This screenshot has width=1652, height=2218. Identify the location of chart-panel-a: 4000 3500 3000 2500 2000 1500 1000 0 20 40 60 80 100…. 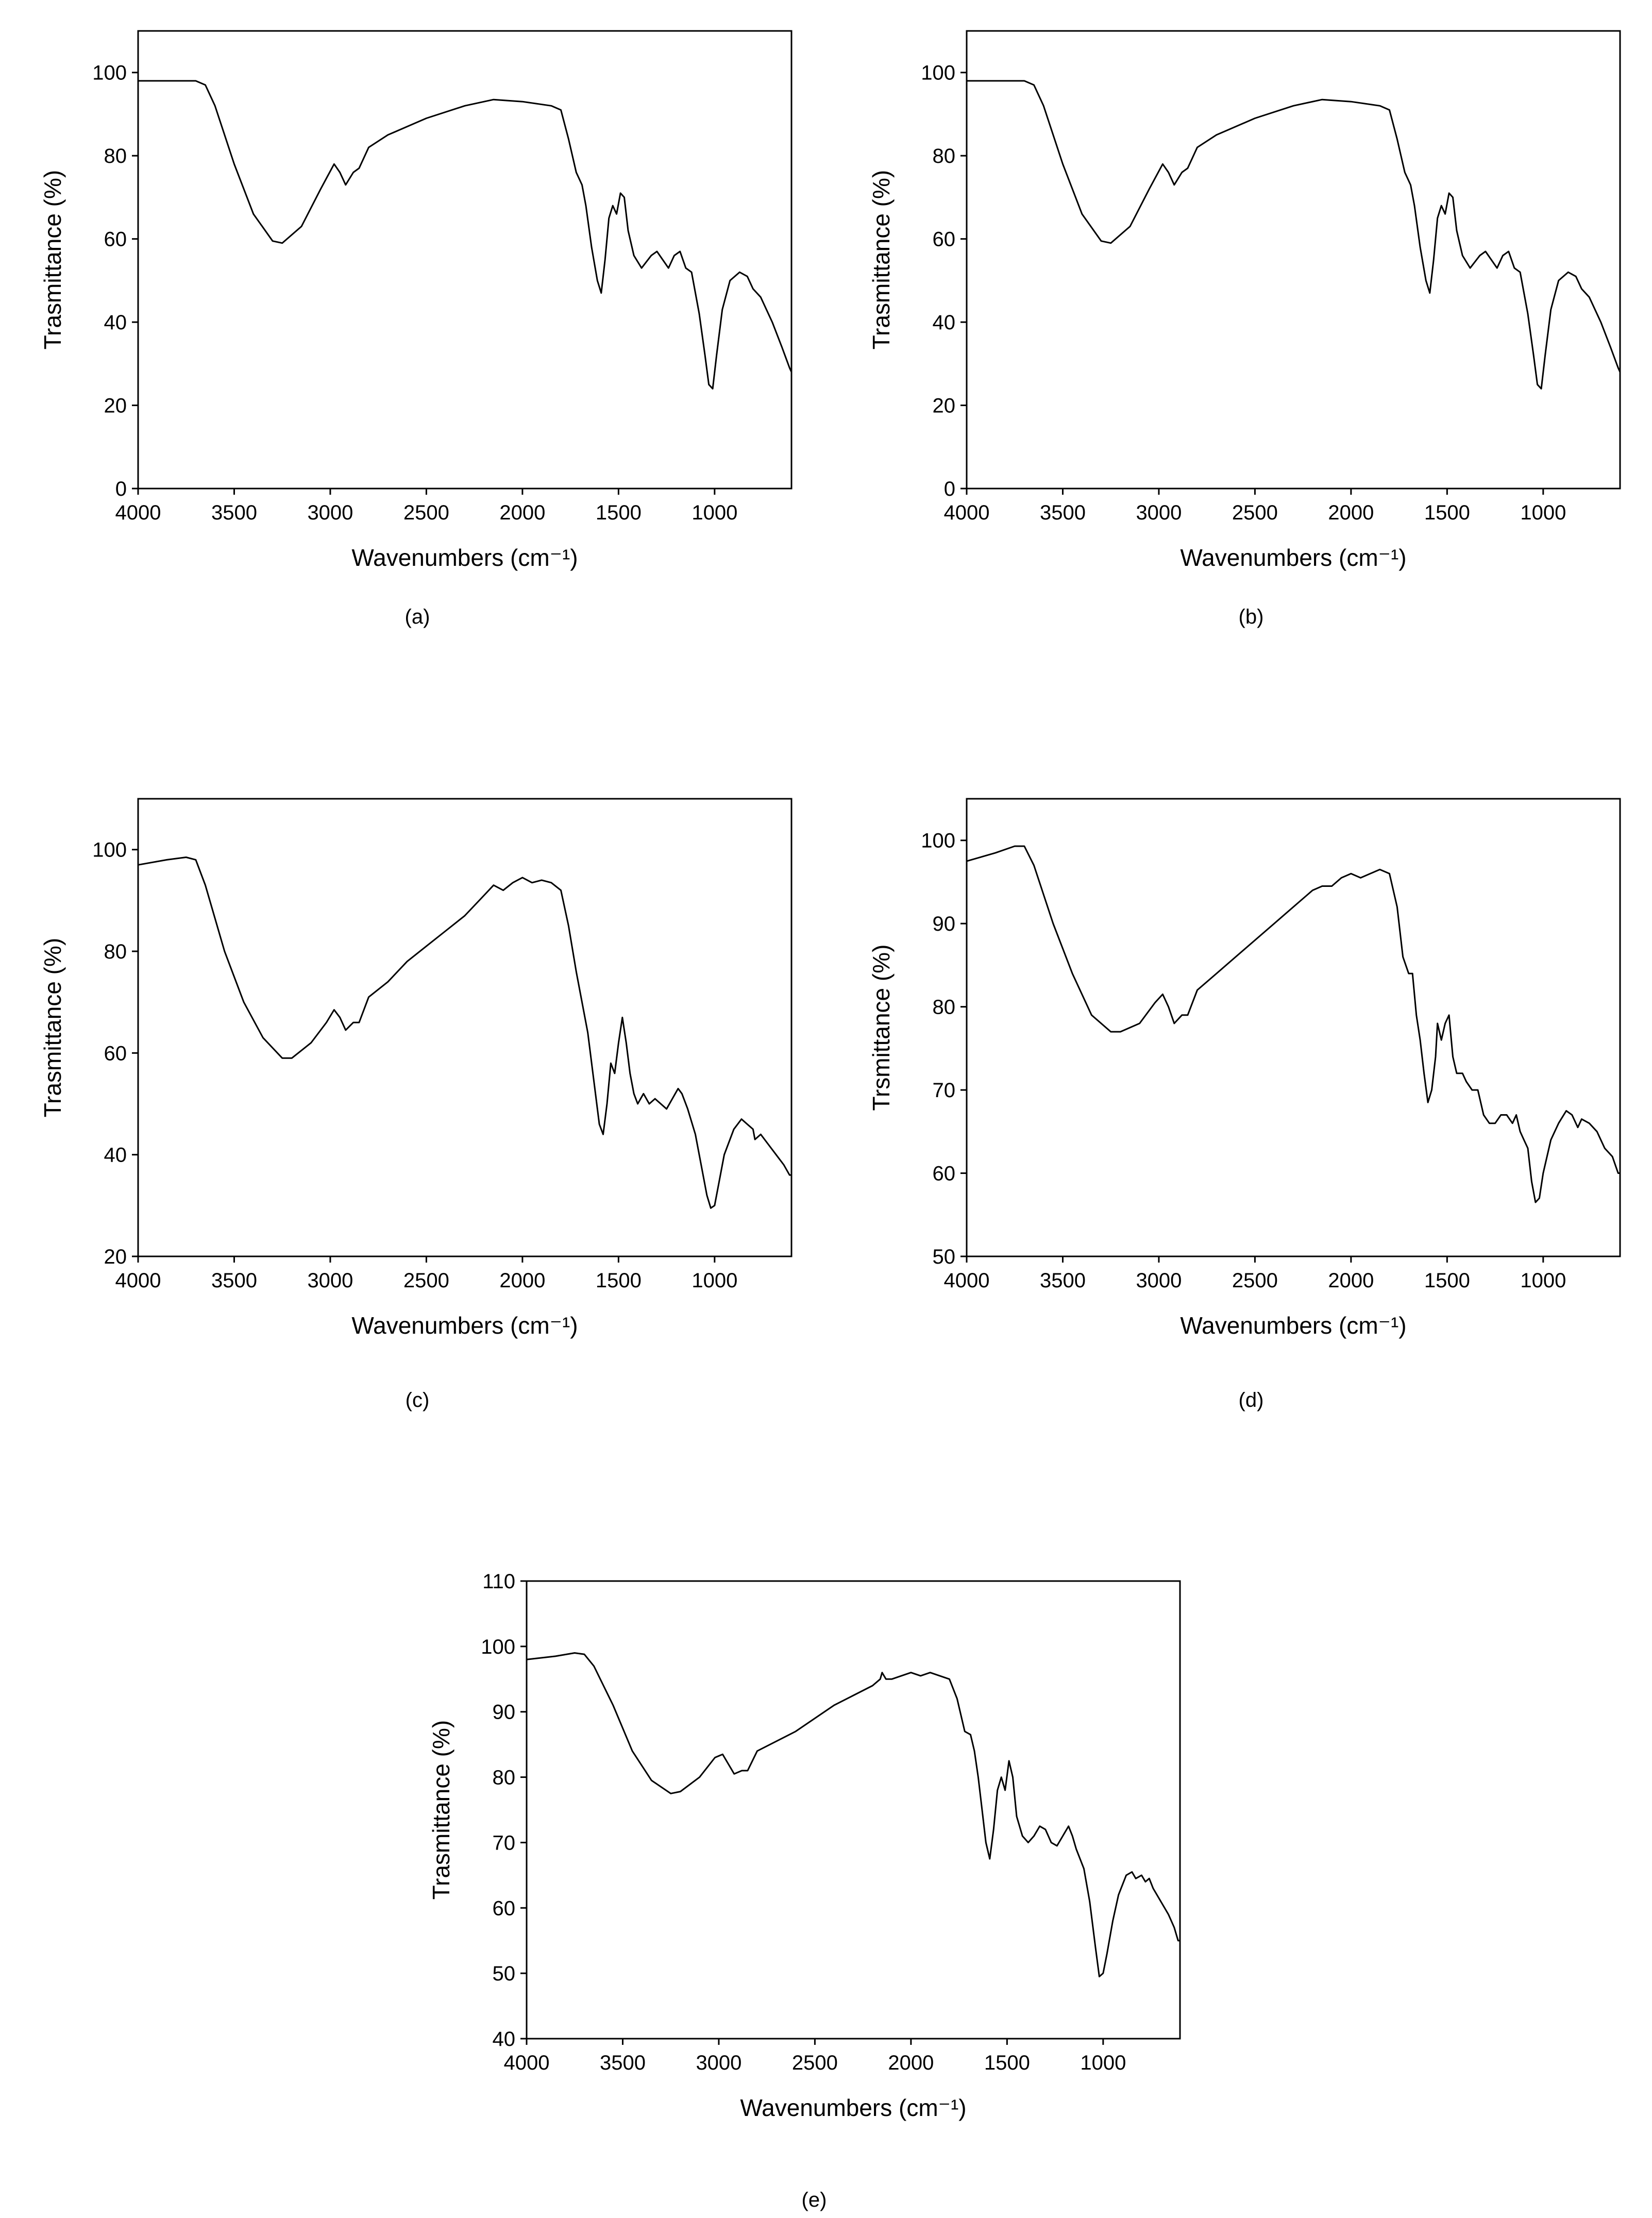
(416, 329).